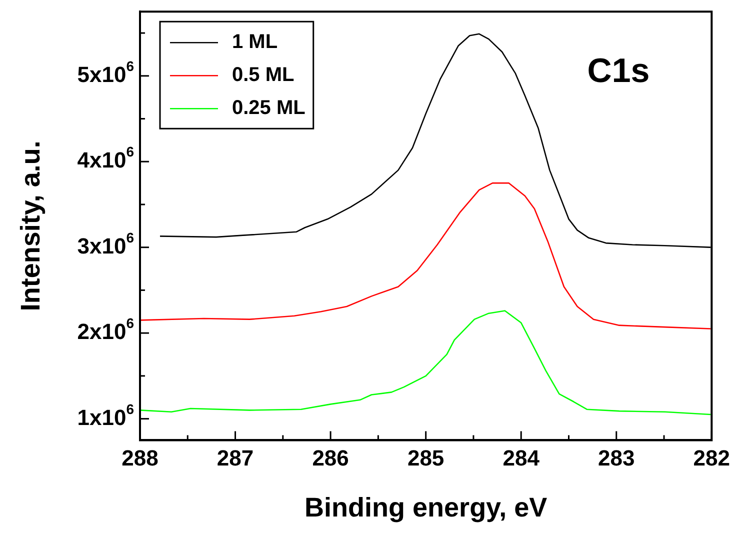  I want to click on x-tick-label: 286, so click(330, 457).